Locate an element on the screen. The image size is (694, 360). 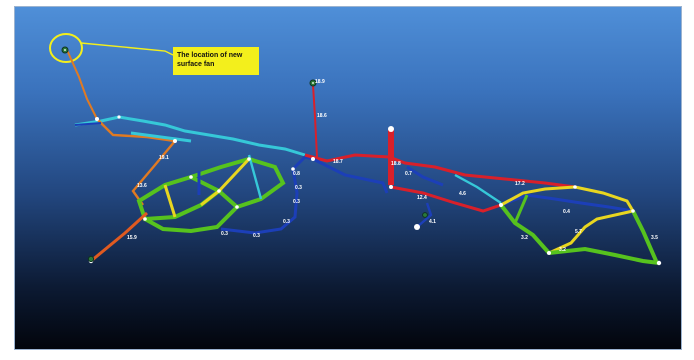
airflow-label: 0.4 is located at coordinates (566, 212).